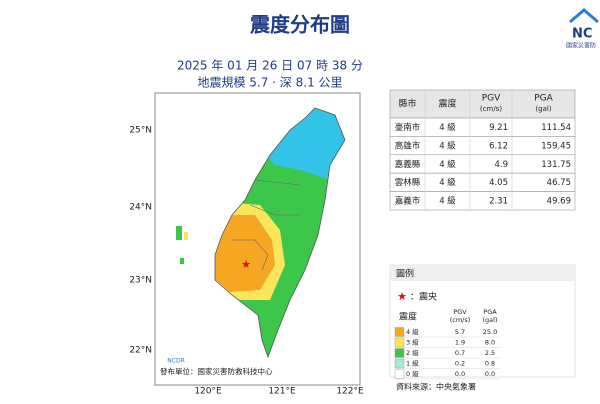 The image size is (600, 404). Describe the element at coordinates (447, 104) in the screenshot. I see `table-header: 震度` at that location.